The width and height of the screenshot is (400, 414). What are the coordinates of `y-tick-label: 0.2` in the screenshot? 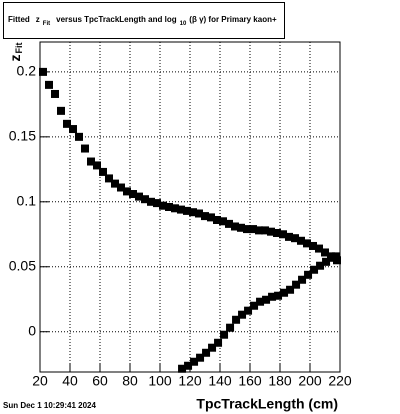 It's located at (27, 71).